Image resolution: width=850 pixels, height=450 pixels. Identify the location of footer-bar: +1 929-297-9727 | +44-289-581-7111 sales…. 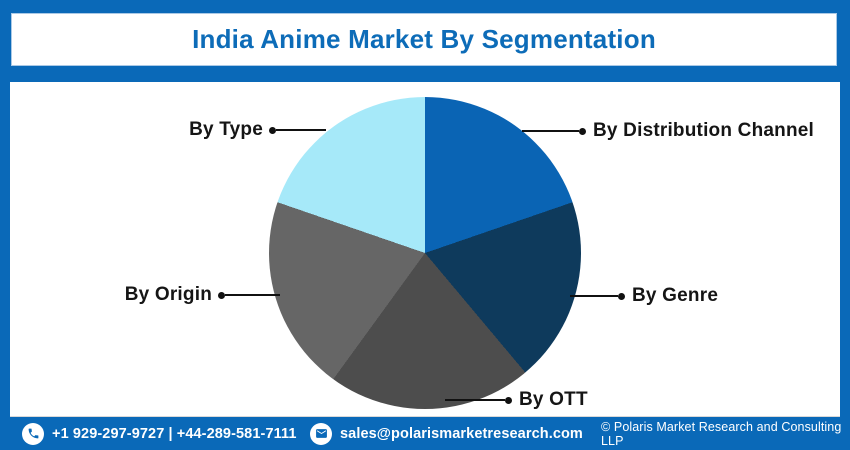
(425, 433).